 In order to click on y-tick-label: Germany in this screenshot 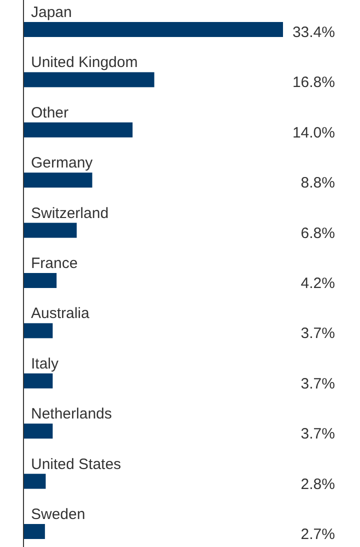, I will do `click(62, 163)`.